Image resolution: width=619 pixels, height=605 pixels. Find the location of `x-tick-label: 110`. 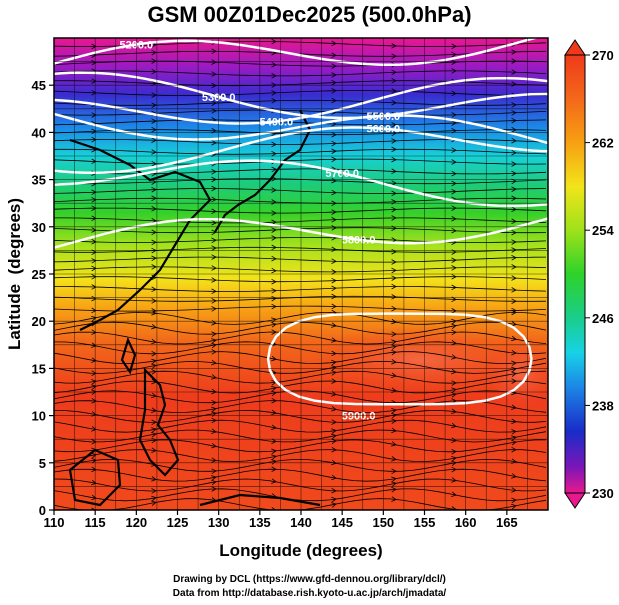

x-tick-label: 110 is located at coordinates (54, 522).